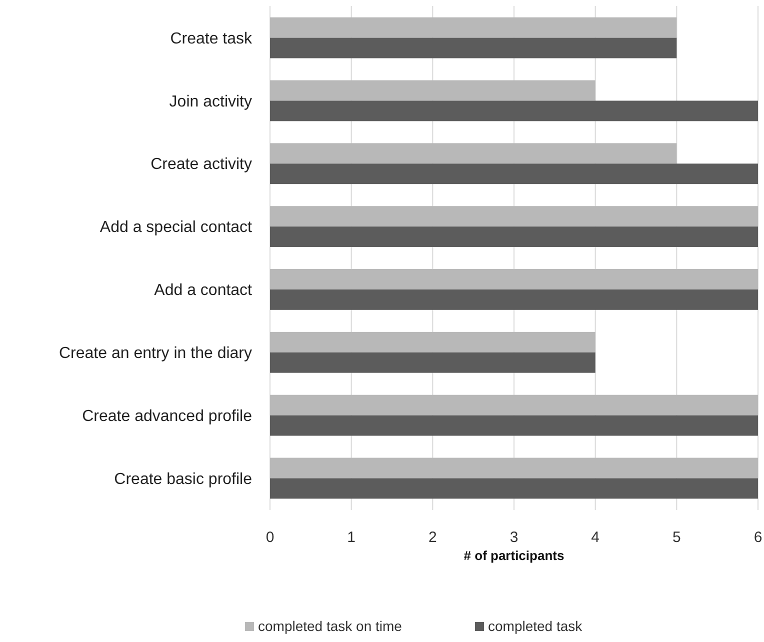  I want to click on y-tick-label: Join activity, so click(210, 101).